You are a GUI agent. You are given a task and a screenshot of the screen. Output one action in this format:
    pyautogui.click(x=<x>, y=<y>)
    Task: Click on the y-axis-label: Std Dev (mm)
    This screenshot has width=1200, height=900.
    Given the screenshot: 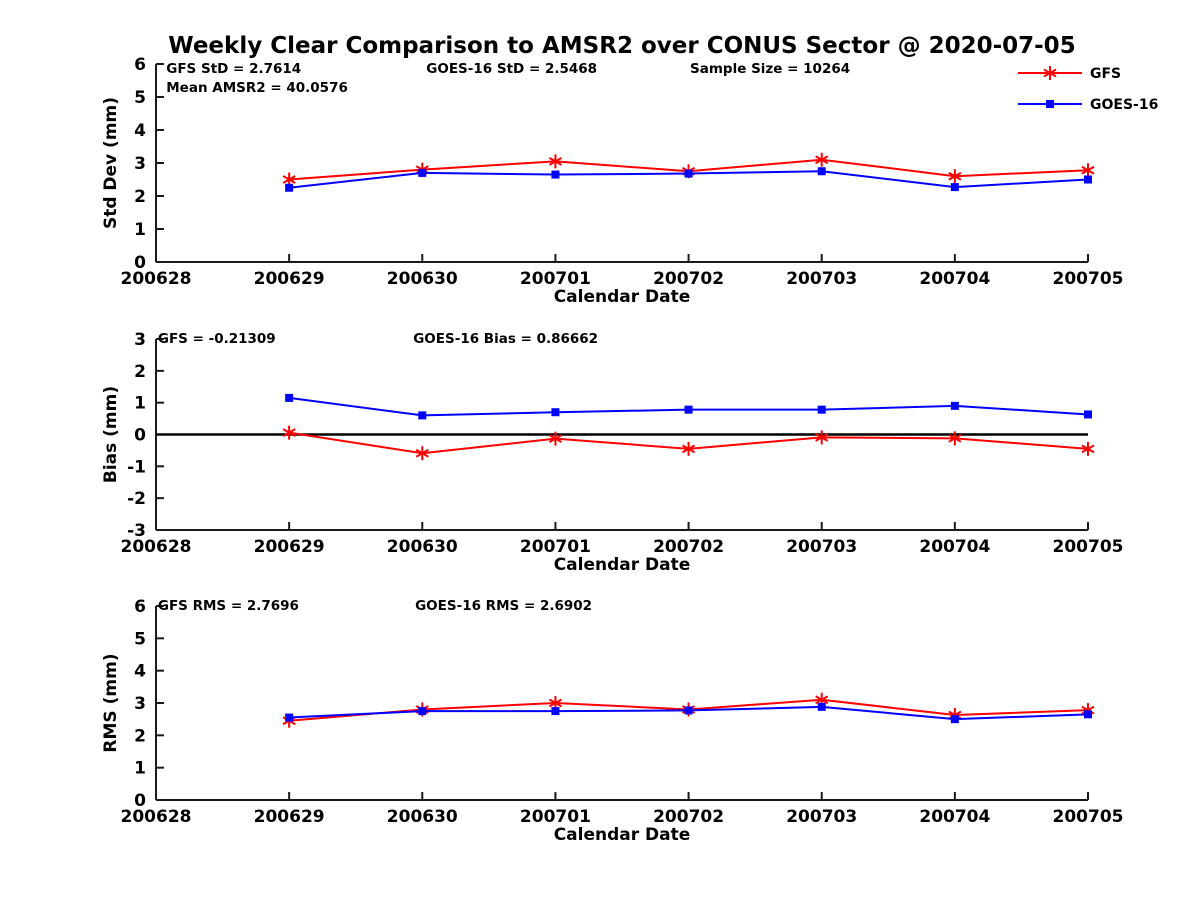 What is the action you would take?
    pyautogui.click(x=111, y=163)
    